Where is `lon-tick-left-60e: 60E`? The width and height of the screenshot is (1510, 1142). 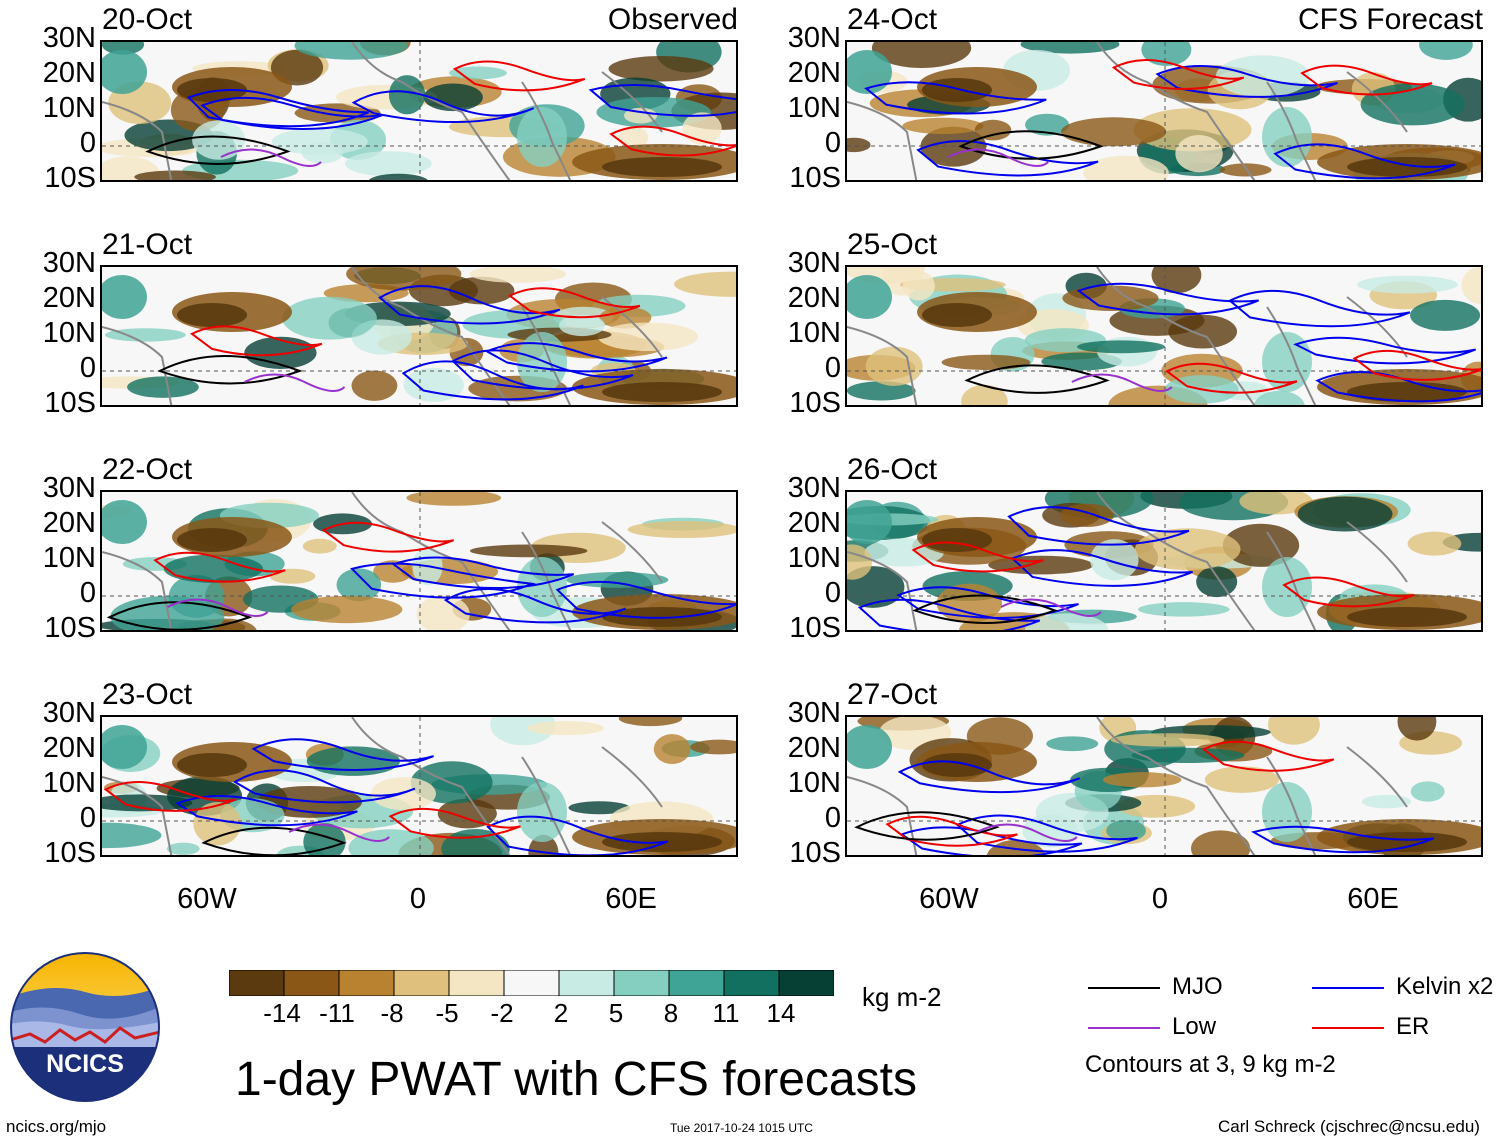
lon-tick-left-60e: 60E is located at coordinates (631, 899).